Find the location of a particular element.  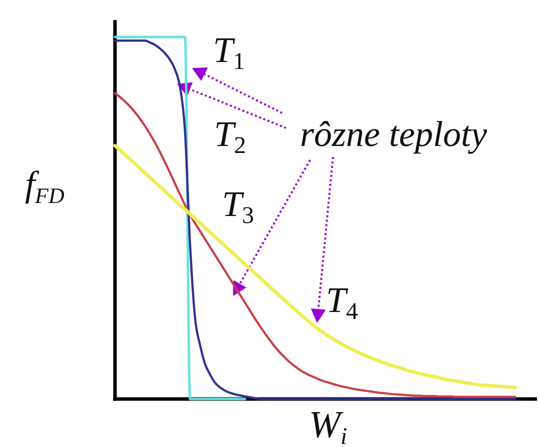

y-axis-title: f$_{FD}$ is located at coordinates (44, 186).